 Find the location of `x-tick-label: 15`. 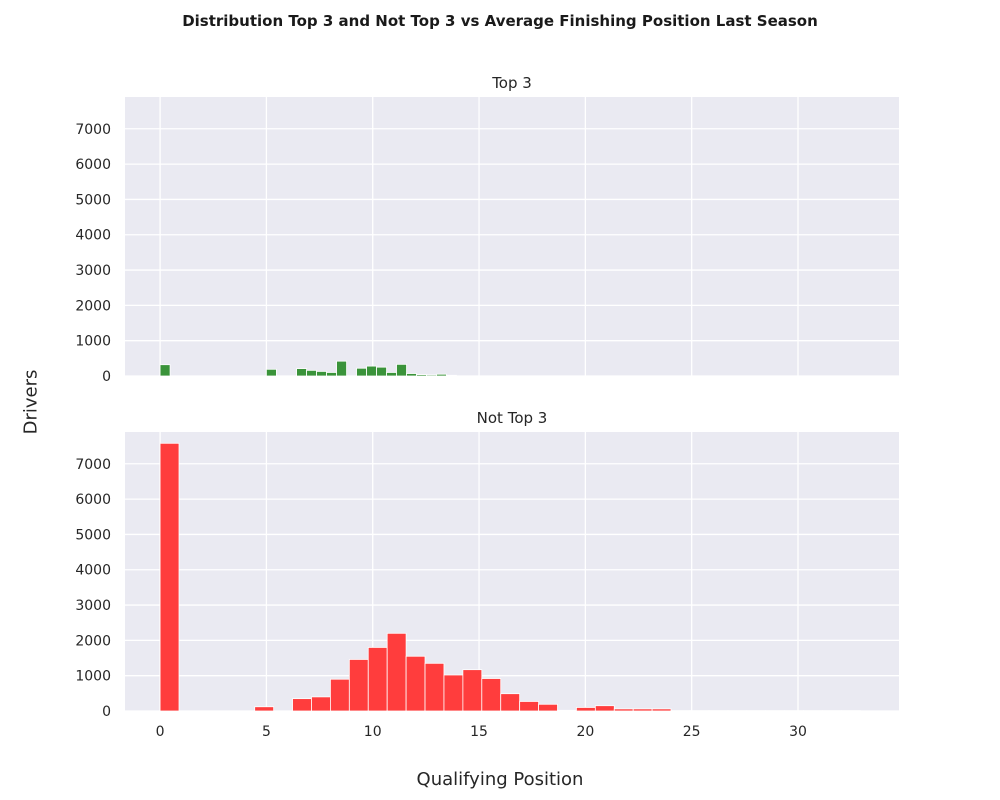

x-tick-label: 15 is located at coordinates (479, 732).